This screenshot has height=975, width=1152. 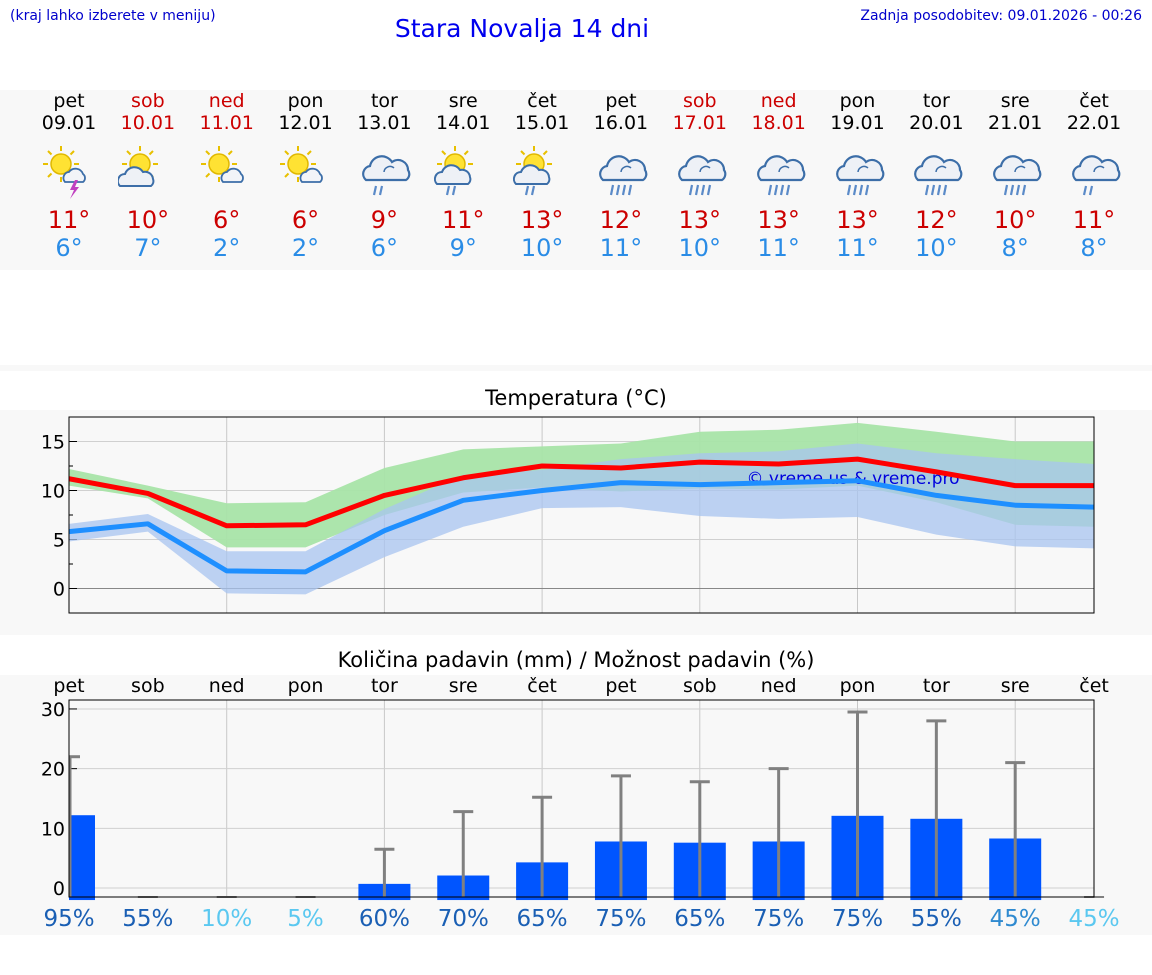 What do you see at coordinates (82, 858) in the screenshot?
I see `rain-bar` at bounding box center [82, 858].